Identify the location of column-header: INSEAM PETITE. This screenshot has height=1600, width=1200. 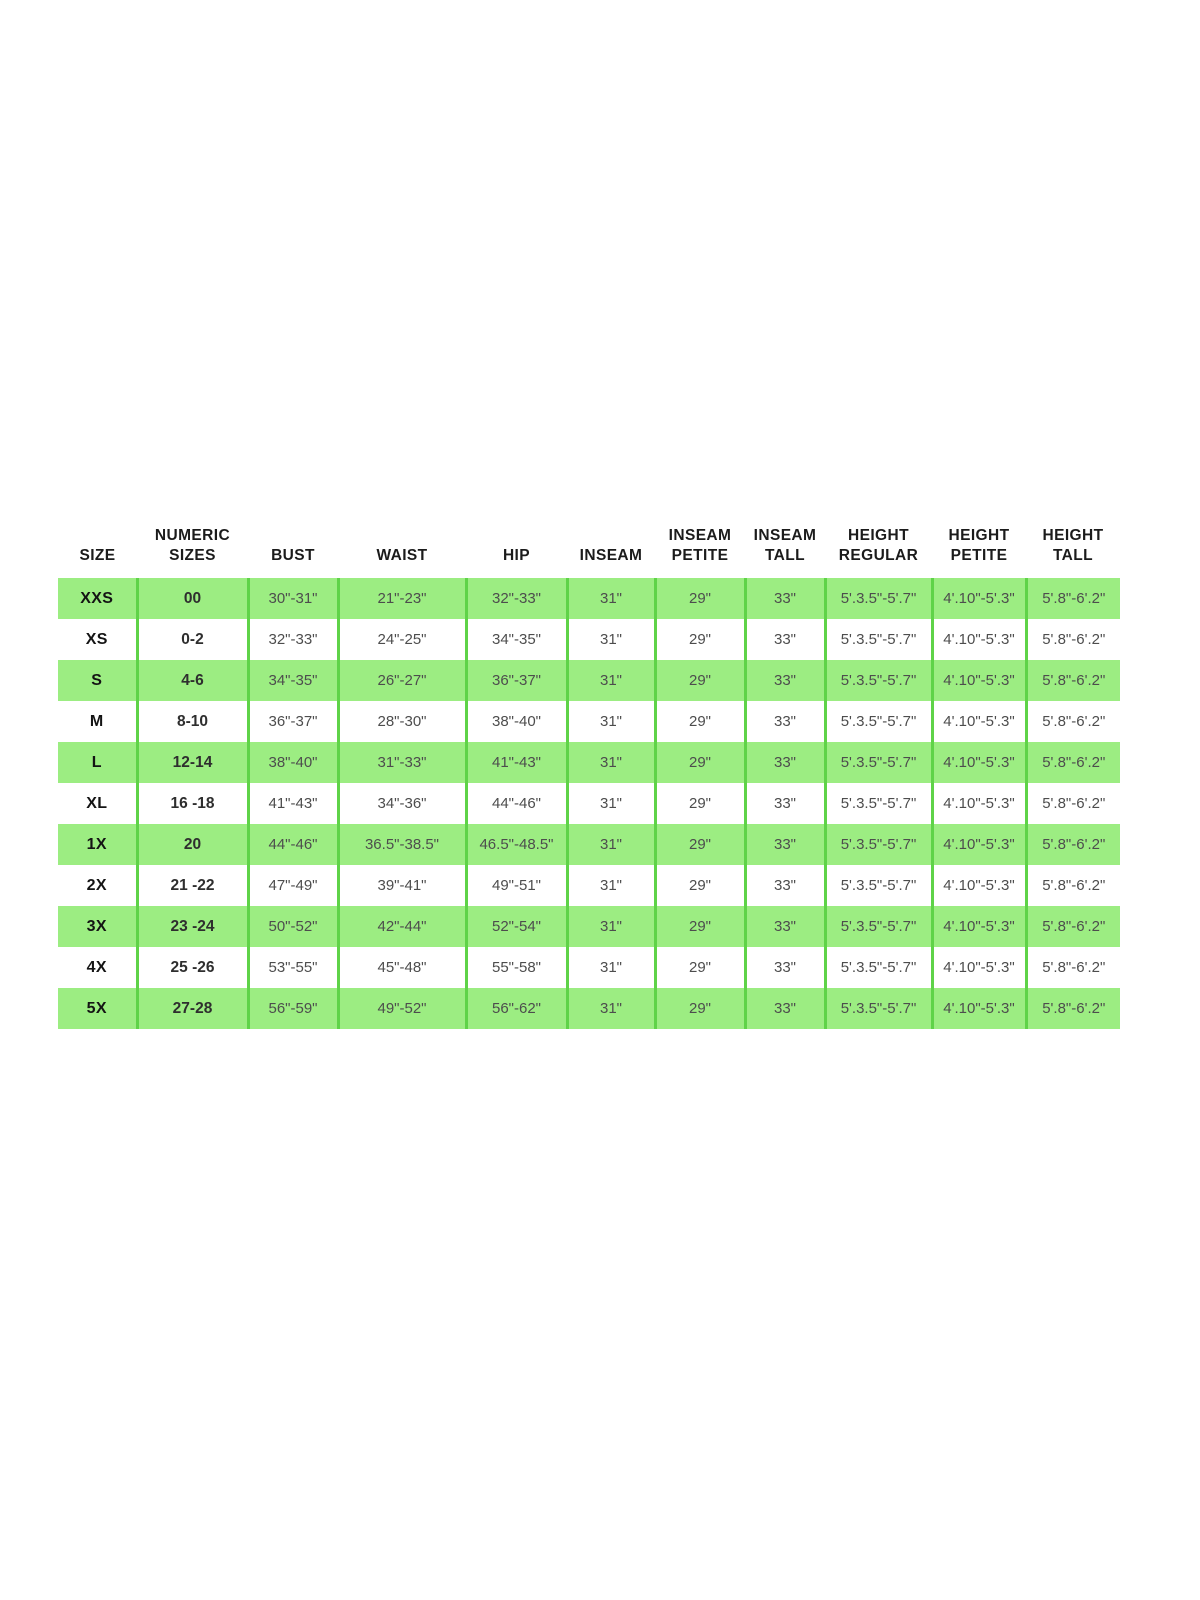
(700, 545).